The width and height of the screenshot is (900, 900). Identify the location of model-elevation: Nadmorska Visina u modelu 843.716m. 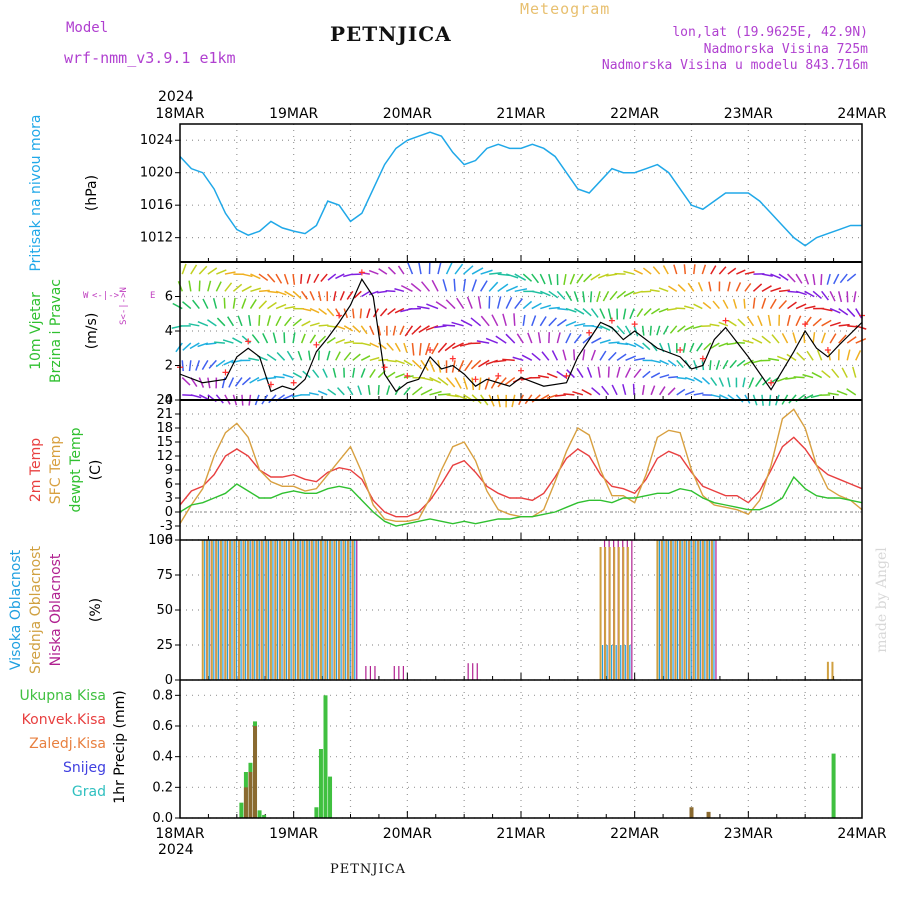
(734, 65).